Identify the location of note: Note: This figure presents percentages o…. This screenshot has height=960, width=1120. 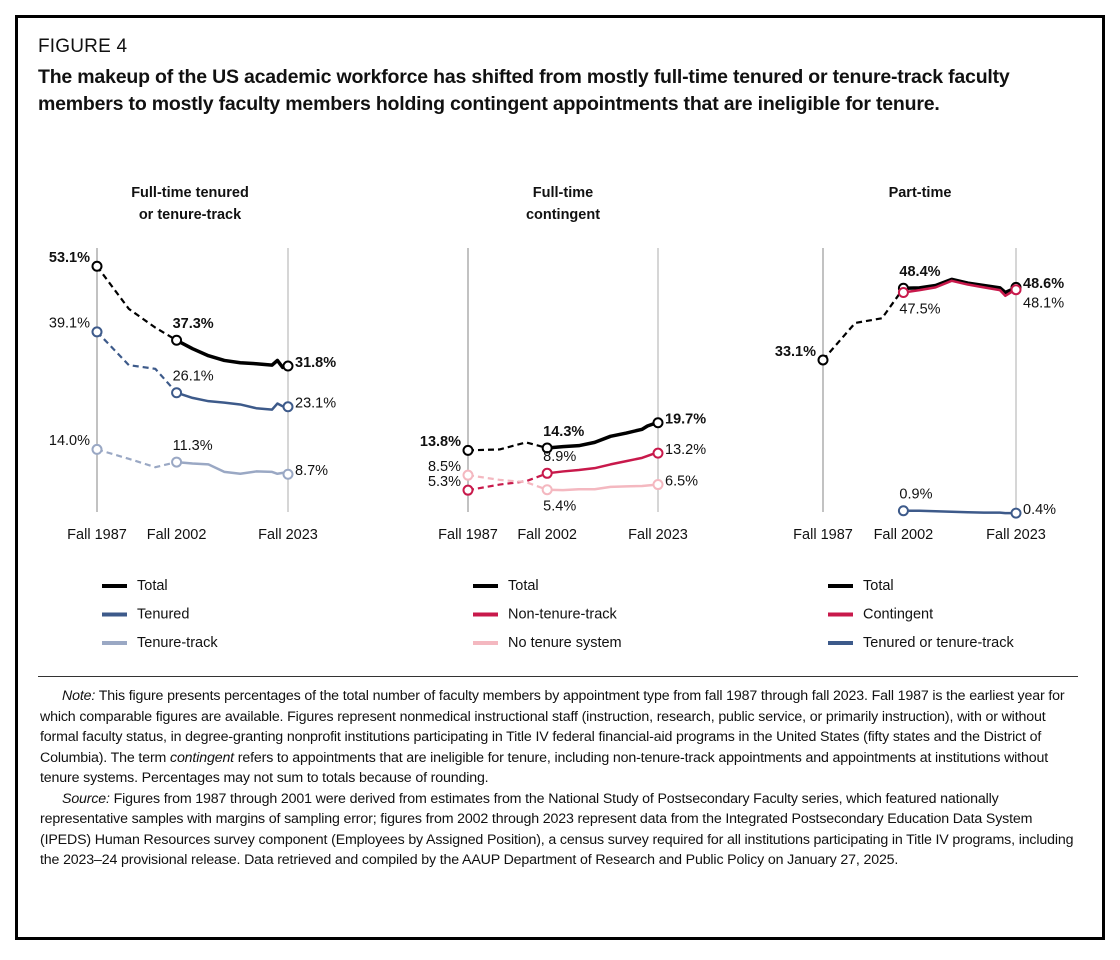
(562, 737).